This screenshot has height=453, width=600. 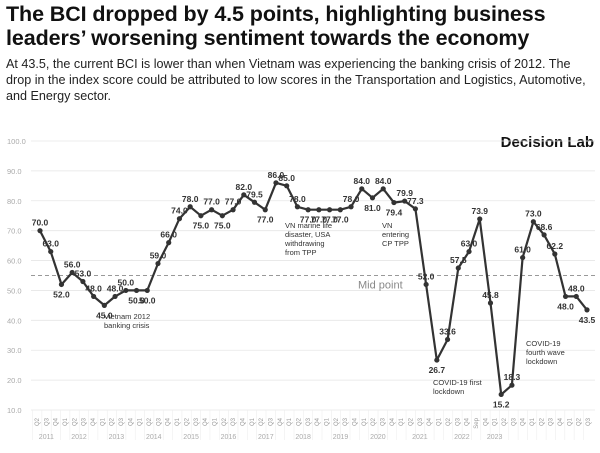 I want to click on x-year-label: 2020, so click(x=378, y=437).